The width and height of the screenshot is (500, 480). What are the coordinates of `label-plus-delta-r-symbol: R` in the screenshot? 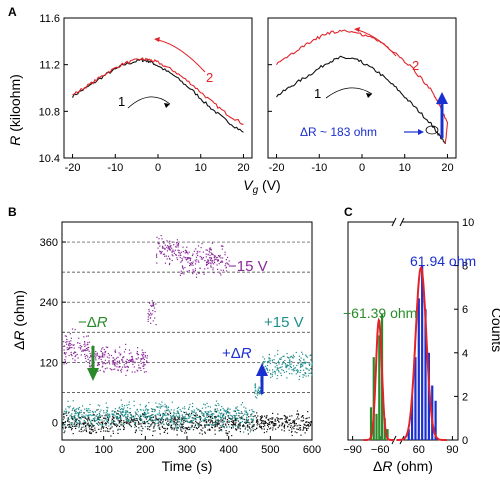 It's located at (246, 353).